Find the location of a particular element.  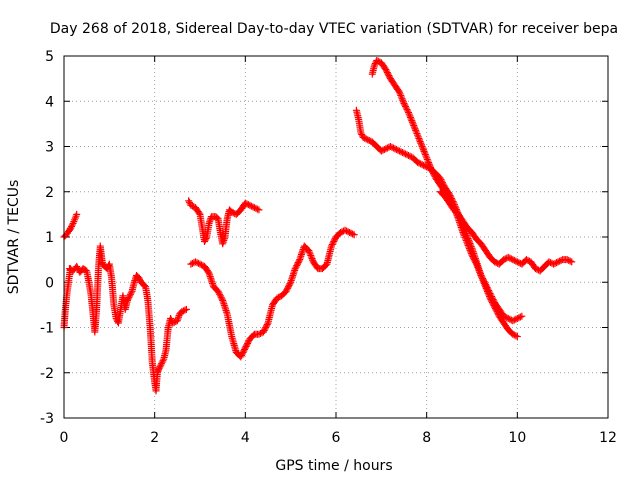

y-tick-label: 4 is located at coordinates (49, 102).